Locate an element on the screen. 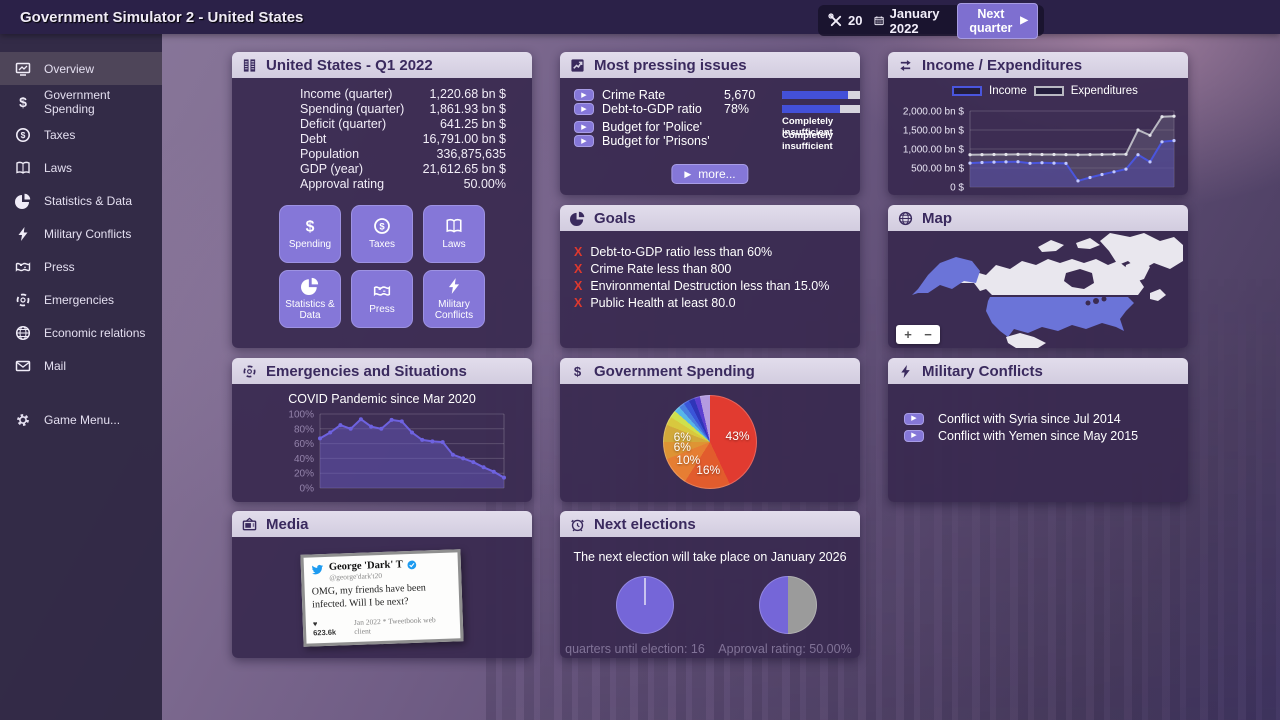 Image resolution: width=1280 pixels, height=720 pixels. north-america-map is located at coordinates (1038, 289).